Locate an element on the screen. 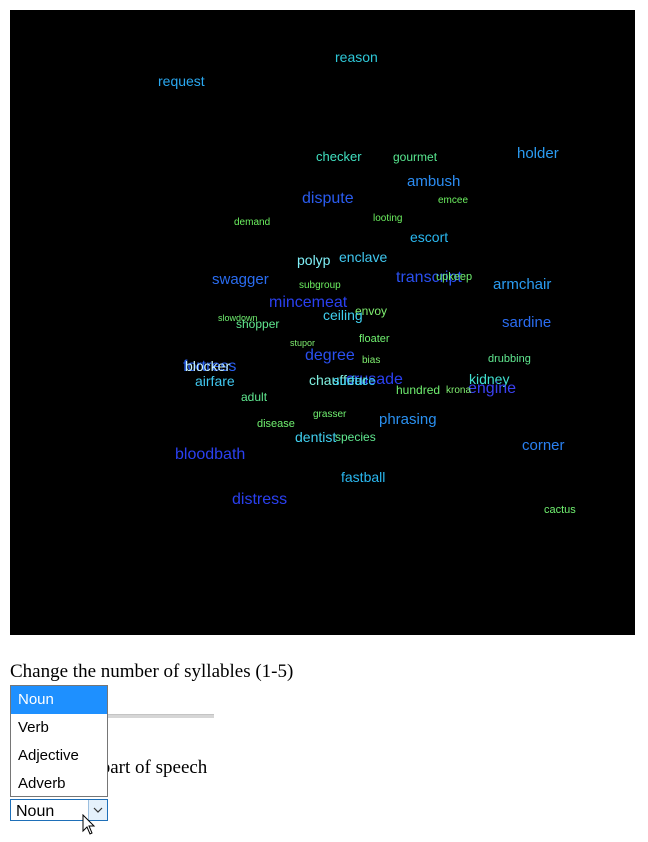 The image size is (648, 842). select-value: Noun is located at coordinates (35, 812).